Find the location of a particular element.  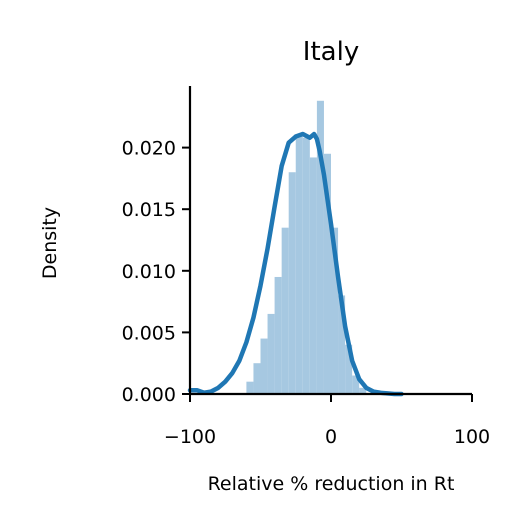

y-axis-label: Density is located at coordinates (50, 243).